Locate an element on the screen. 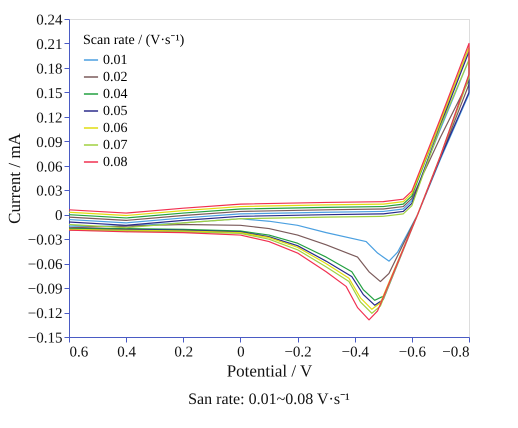  x-tick-label: 0.4 is located at coordinates (127, 352).